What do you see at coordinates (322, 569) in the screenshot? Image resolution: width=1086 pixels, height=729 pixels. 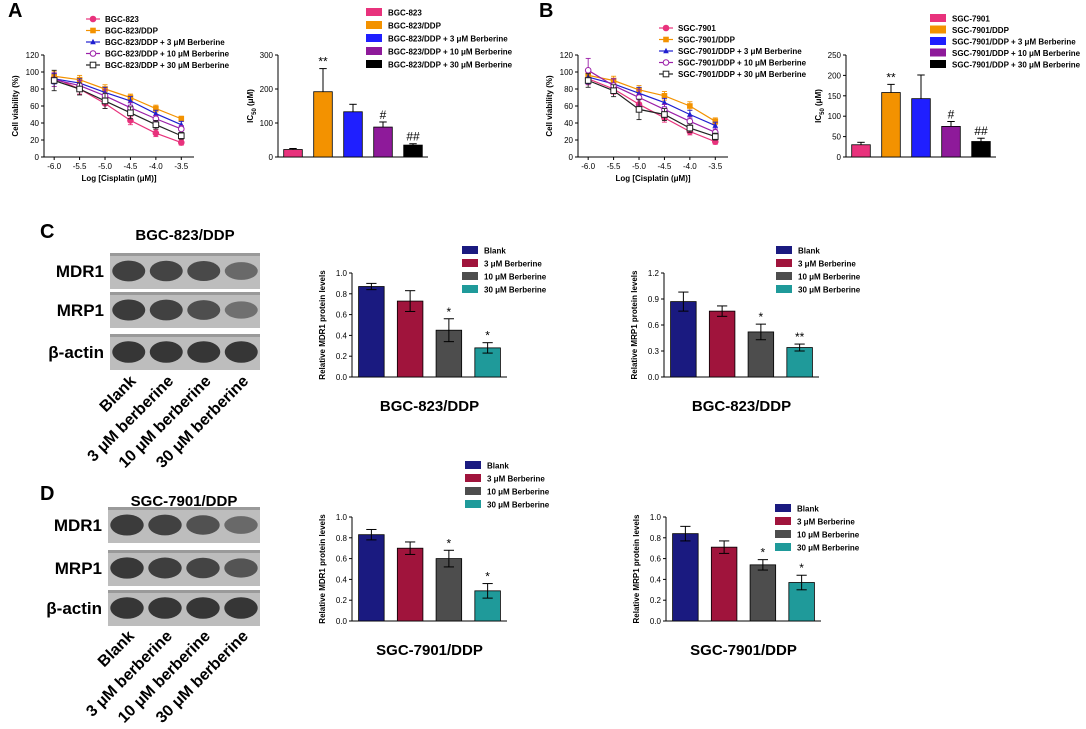 I see `y-axis-label: Relative MDR1 protein levels` at bounding box center [322, 569].